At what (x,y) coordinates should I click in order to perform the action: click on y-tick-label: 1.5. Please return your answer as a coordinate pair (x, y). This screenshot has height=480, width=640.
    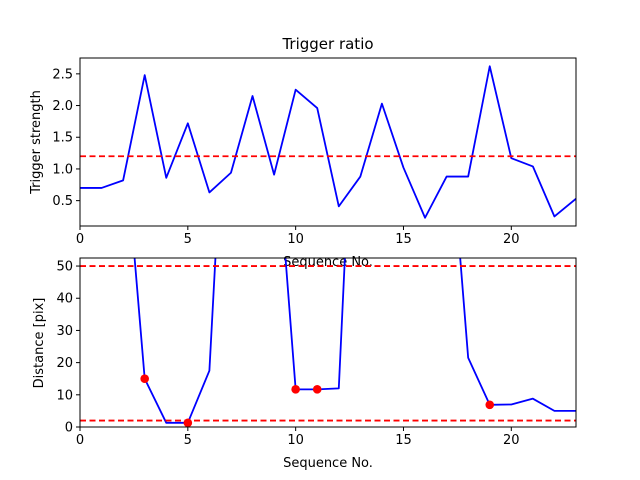
    Looking at the image, I should click on (62, 138).